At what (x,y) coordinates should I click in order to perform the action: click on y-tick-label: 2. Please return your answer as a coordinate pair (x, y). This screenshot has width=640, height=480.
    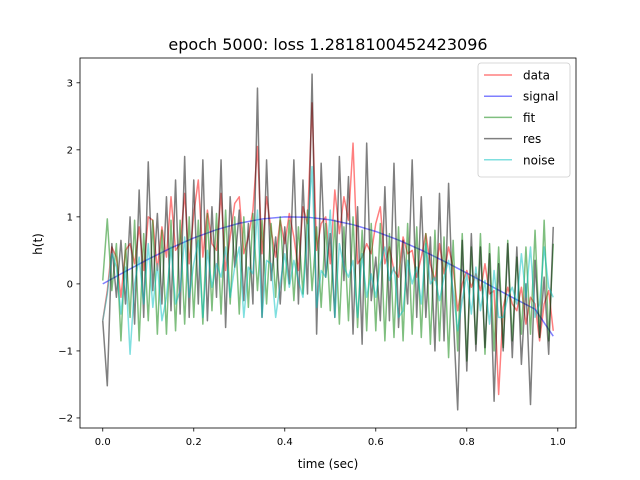
    Looking at the image, I should click on (70, 150).